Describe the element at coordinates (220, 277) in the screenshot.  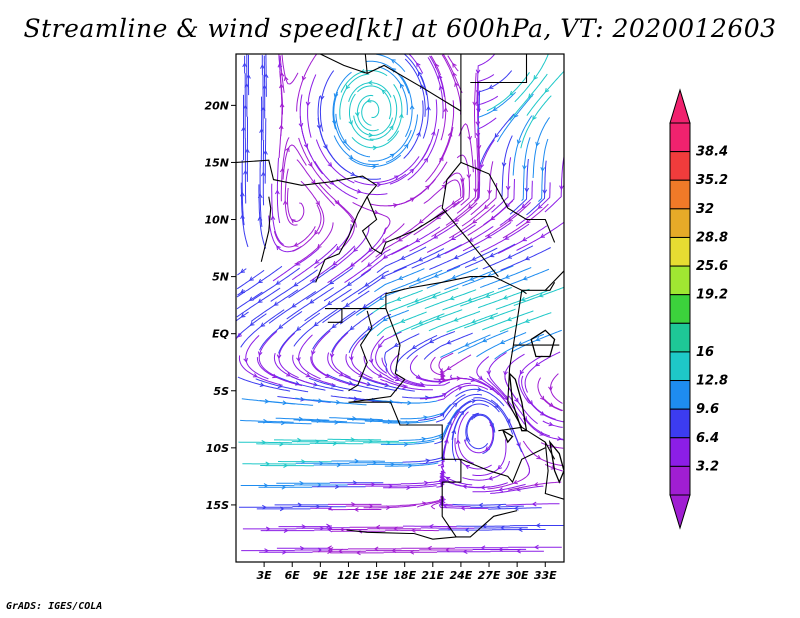
I see `lat-tick-label: 5N` at that location.